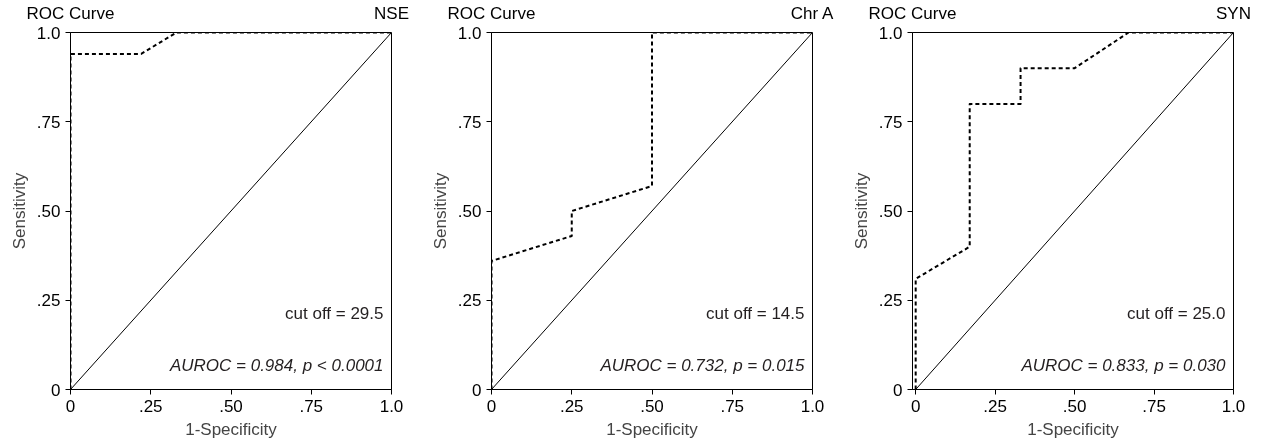  Describe the element at coordinates (1123, 365) in the screenshot. I see `annotation: AUROC = 0.833, p = 0.030` at that location.